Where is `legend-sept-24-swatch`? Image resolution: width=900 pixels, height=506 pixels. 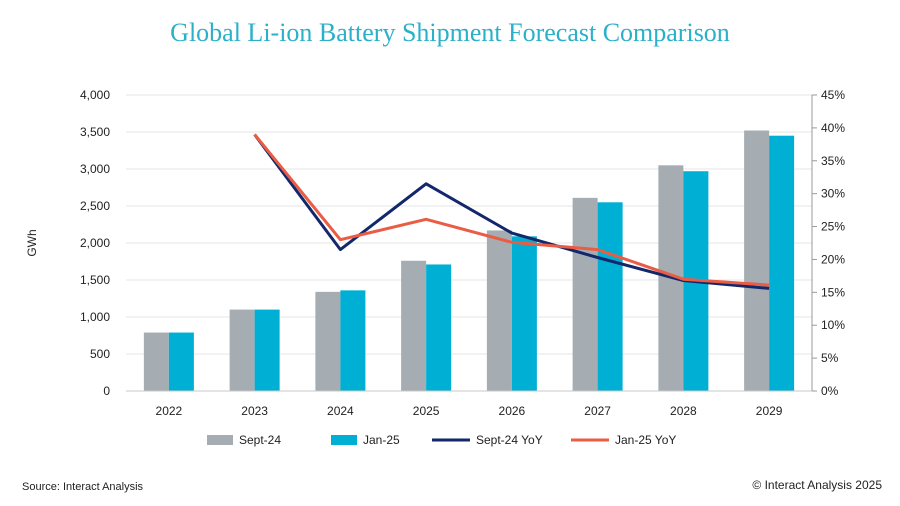 legend-sept-24-swatch is located at coordinates (220, 440).